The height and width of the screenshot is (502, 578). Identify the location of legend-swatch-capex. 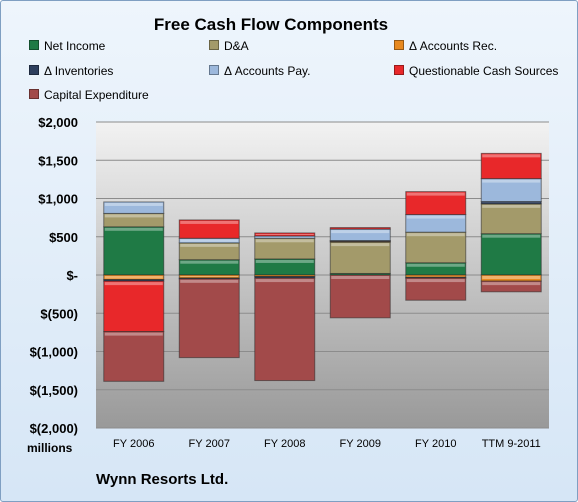
(34, 94).